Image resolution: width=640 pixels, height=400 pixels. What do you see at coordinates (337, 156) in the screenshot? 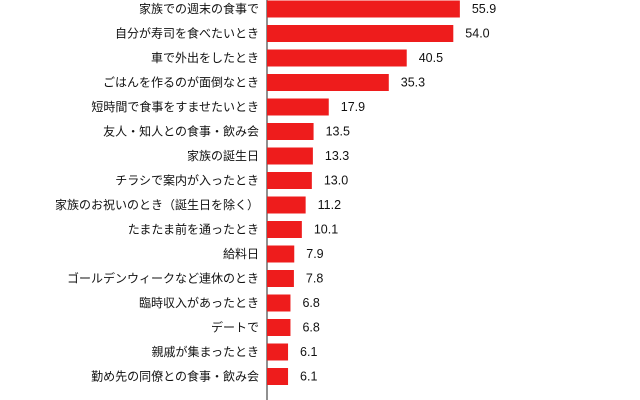
I see `value-label: 13.3` at bounding box center [337, 156].